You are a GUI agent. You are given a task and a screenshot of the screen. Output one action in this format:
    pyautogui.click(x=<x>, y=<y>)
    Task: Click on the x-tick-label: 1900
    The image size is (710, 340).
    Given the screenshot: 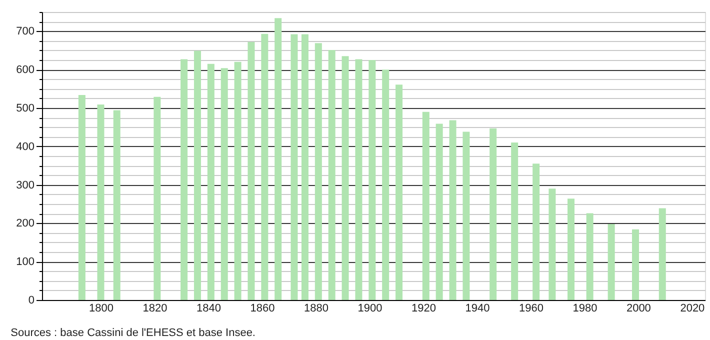 What is the action you would take?
    pyautogui.click(x=370, y=308)
    